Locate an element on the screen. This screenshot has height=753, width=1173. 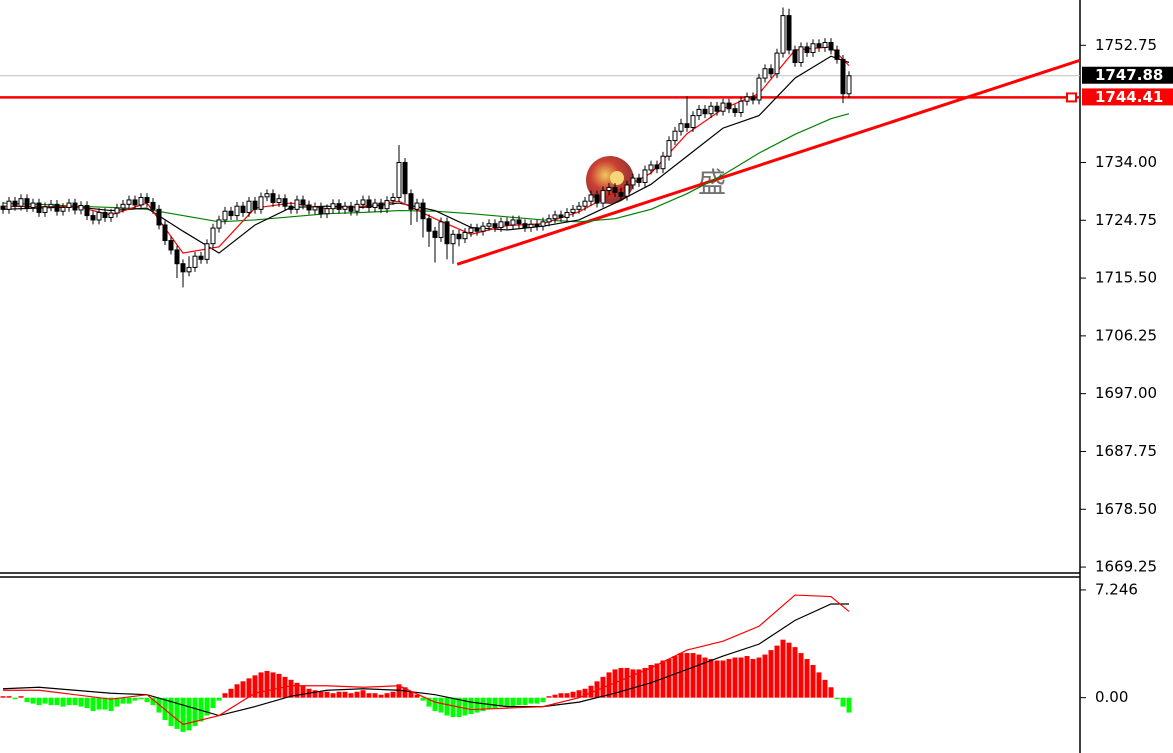
y-tick-label: 1669.25 is located at coordinates (1126, 567).